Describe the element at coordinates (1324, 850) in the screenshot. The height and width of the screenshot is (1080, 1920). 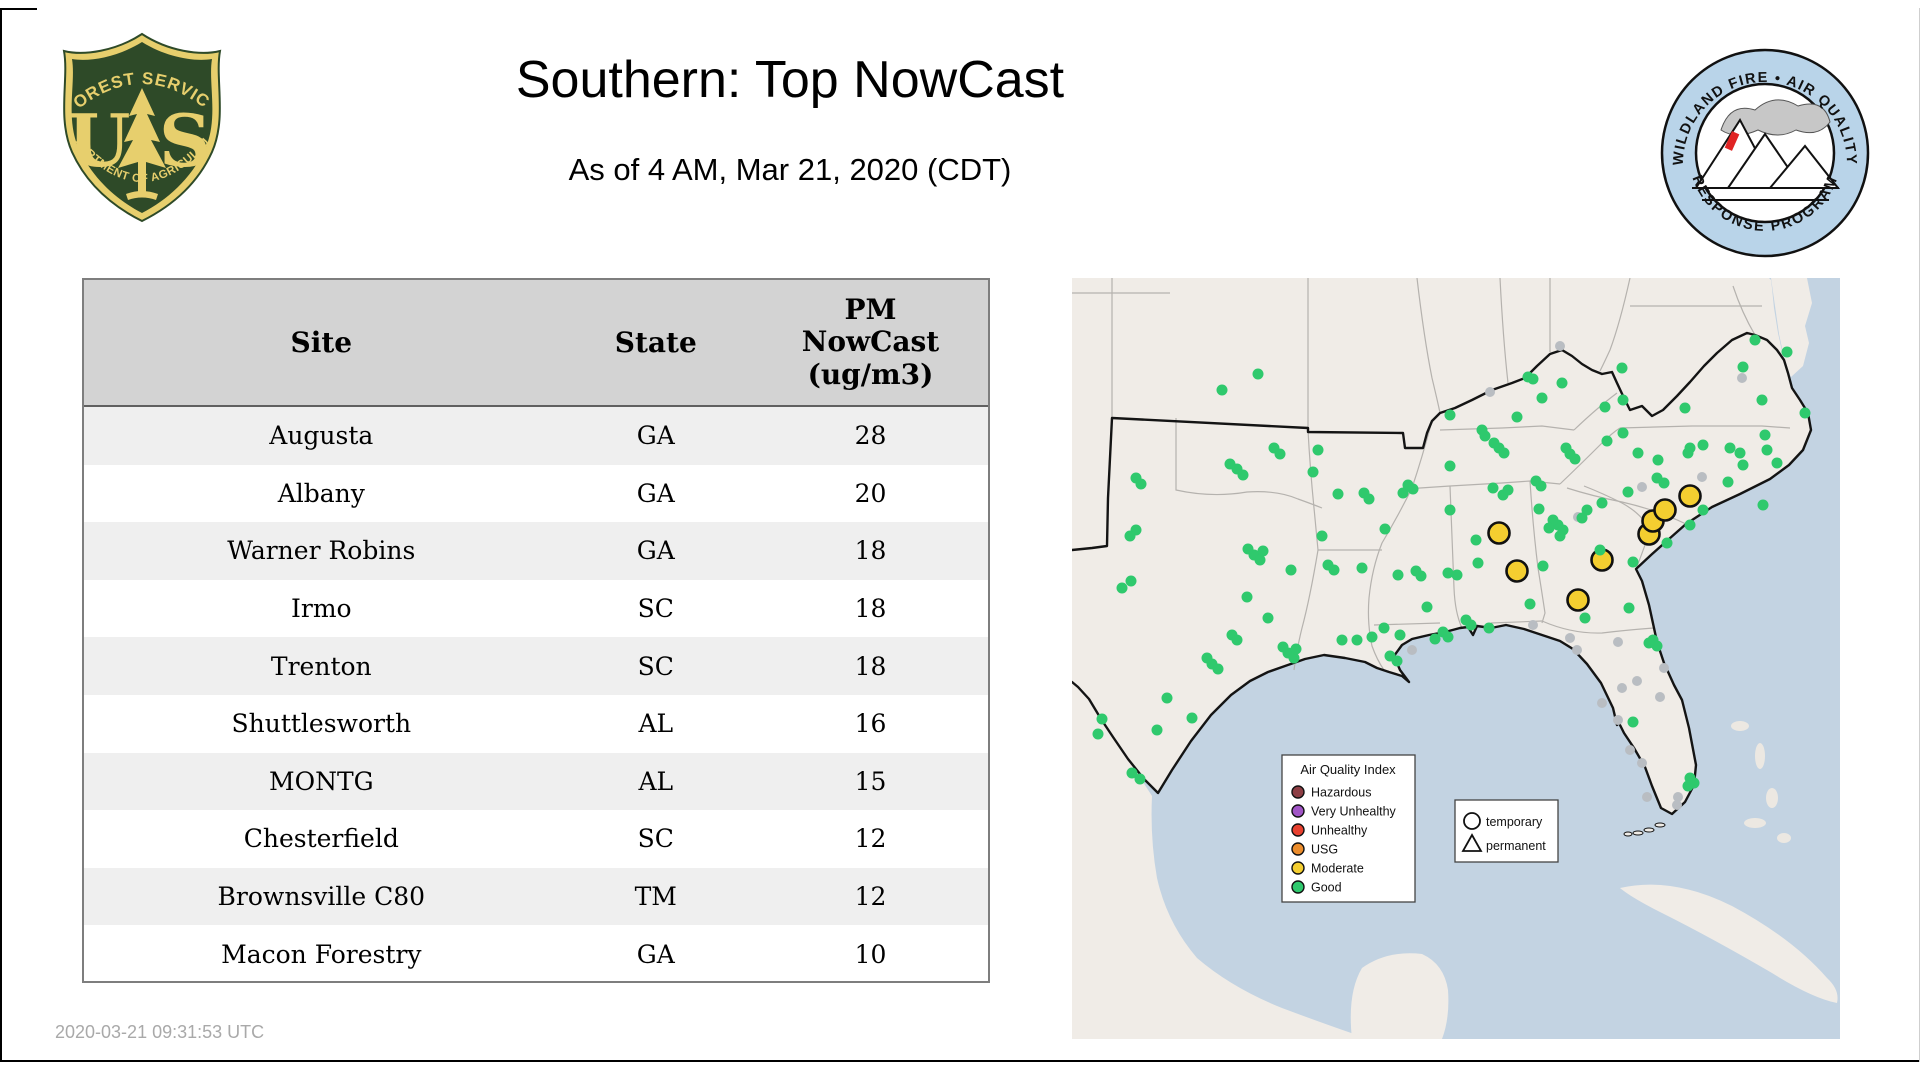
I see `legend-label: USG` at that location.